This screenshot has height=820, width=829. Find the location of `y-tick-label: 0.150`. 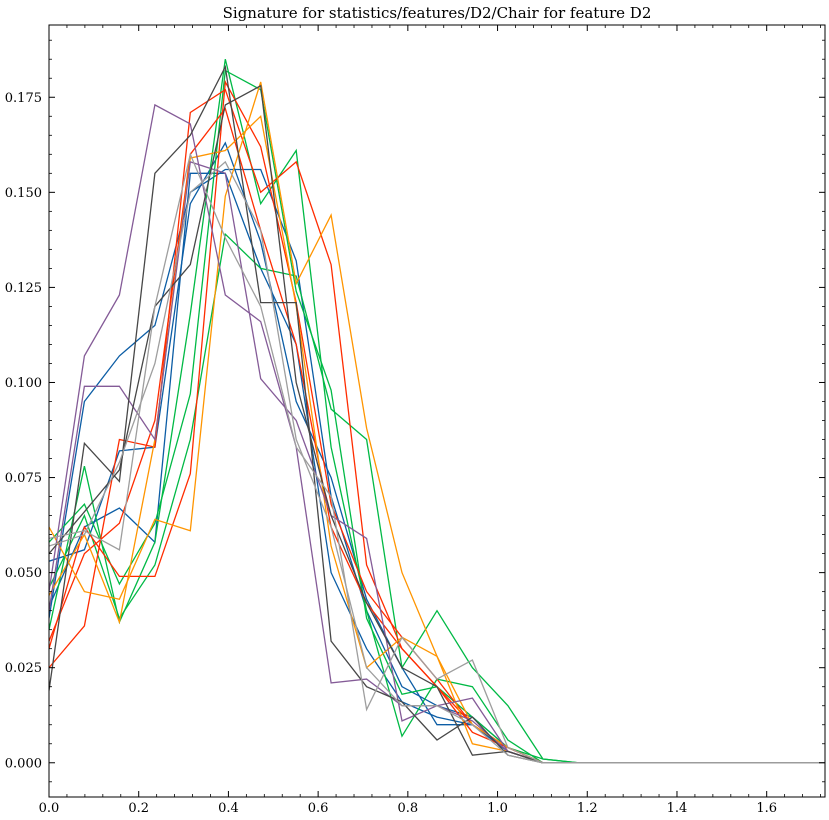

y-tick-label: 0.150 is located at coordinates (23, 193).